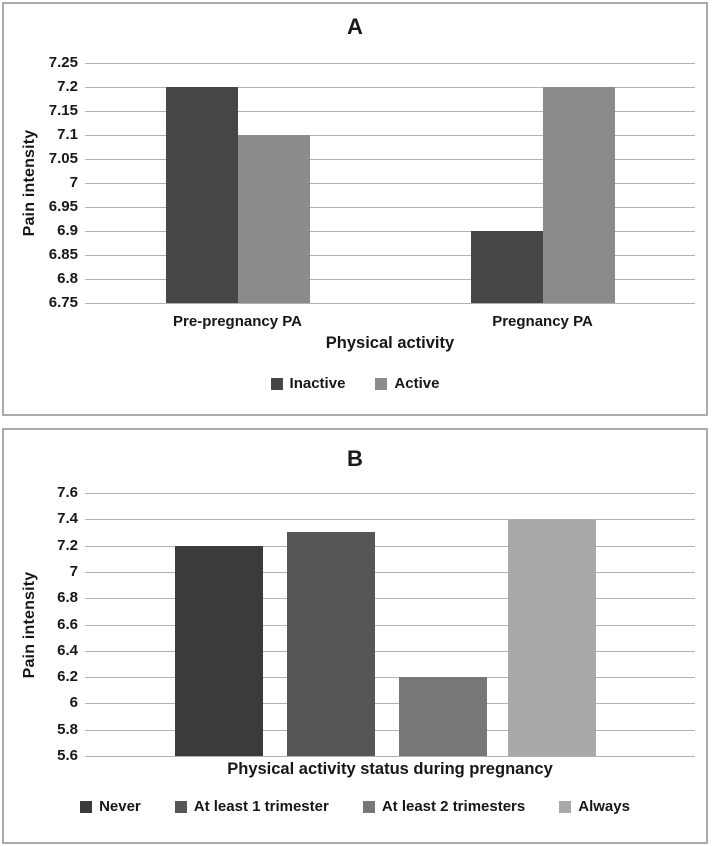 The width and height of the screenshot is (712, 846). What do you see at coordinates (273, 219) in the screenshot?
I see `bar-pre-pregnancy-pa-active` at bounding box center [273, 219].